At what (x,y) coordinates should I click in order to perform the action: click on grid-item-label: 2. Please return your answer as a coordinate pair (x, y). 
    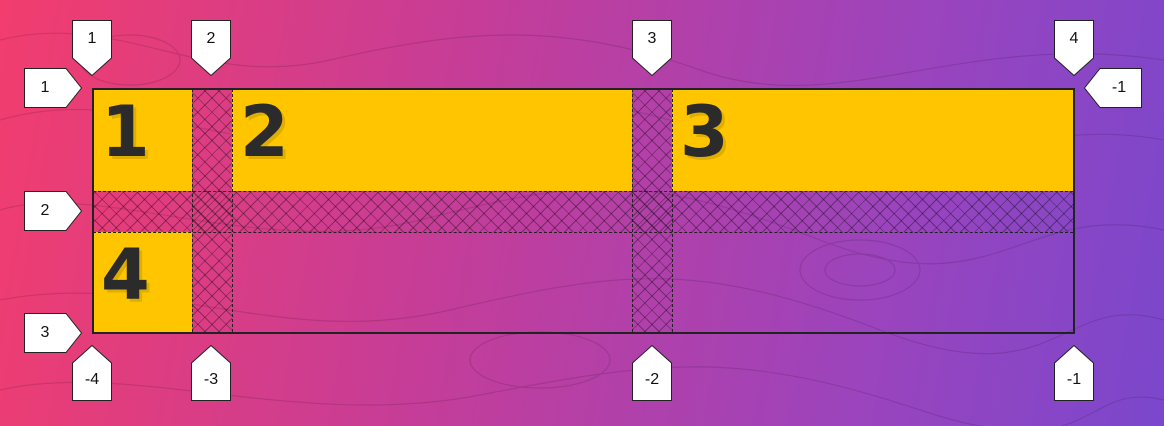
    Looking at the image, I should click on (264, 132).